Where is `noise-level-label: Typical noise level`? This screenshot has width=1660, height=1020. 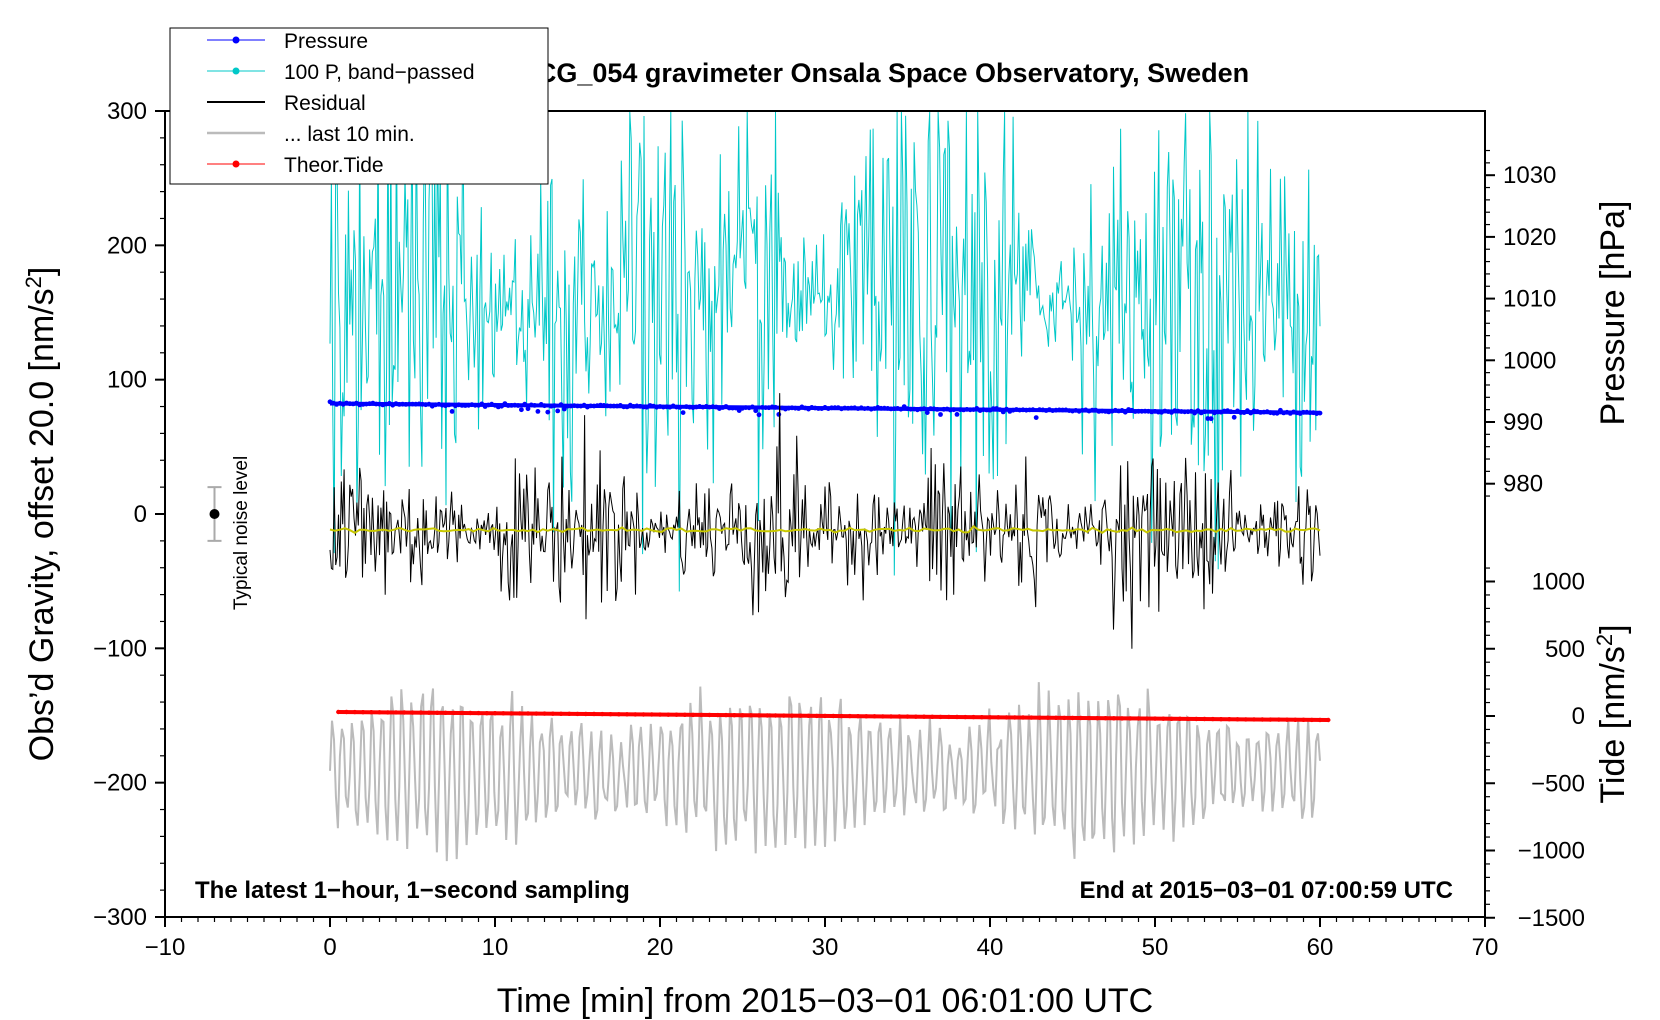
noise-level-label: Typical noise level is located at coordinates (241, 533).